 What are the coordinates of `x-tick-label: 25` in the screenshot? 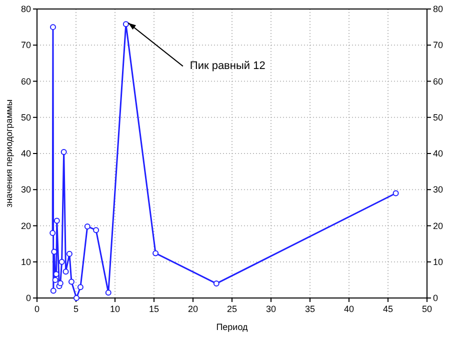 It's located at (232, 309).